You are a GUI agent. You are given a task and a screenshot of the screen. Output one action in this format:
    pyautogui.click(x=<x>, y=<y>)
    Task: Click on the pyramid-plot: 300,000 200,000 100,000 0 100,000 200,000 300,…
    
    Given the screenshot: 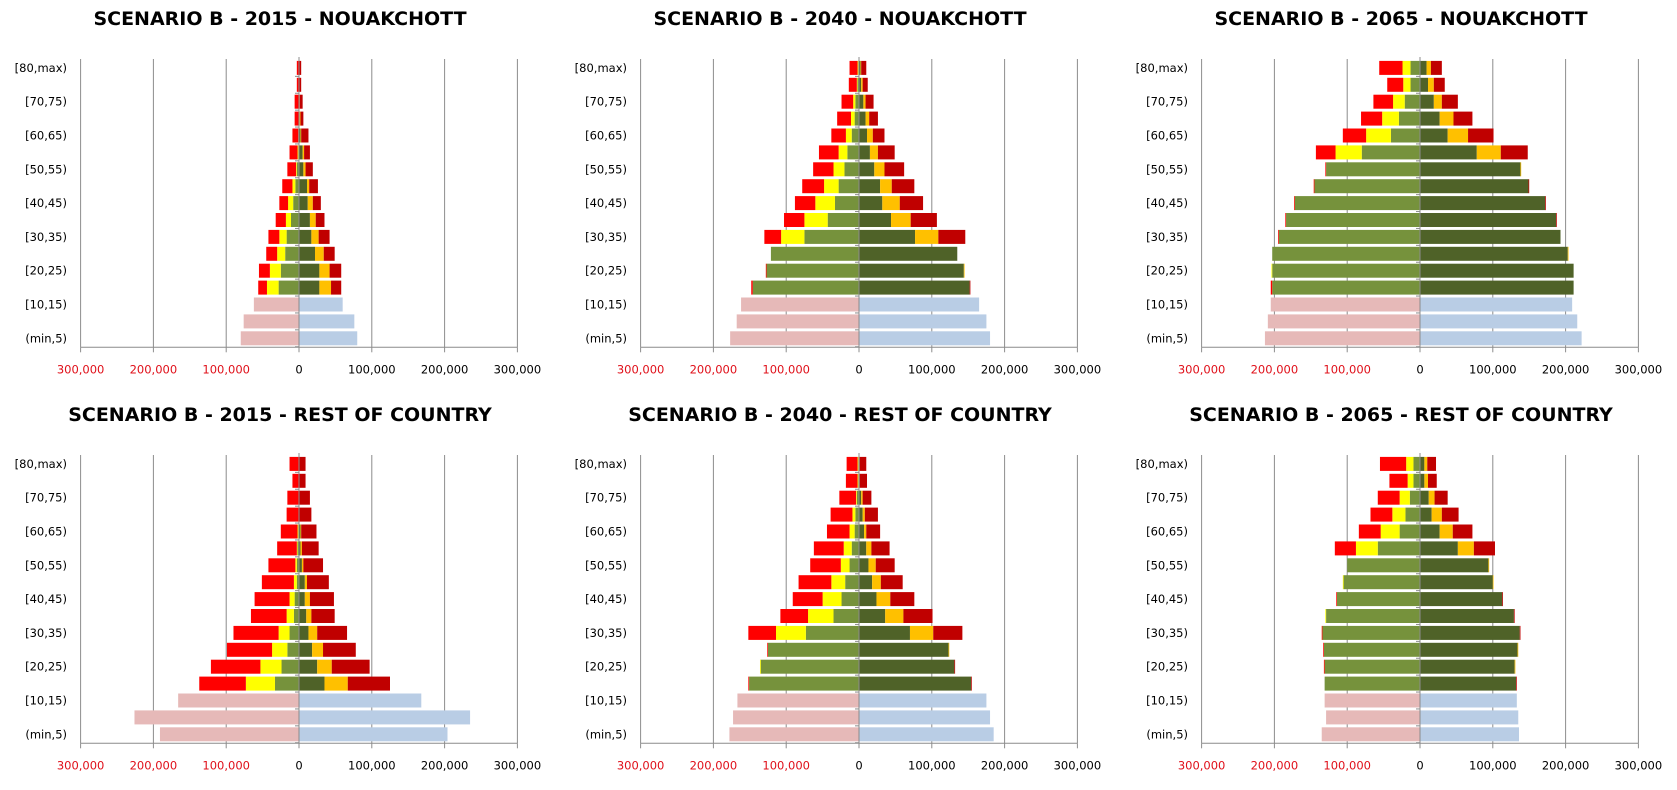 What is the action you would take?
    pyautogui.click(x=838, y=216)
    